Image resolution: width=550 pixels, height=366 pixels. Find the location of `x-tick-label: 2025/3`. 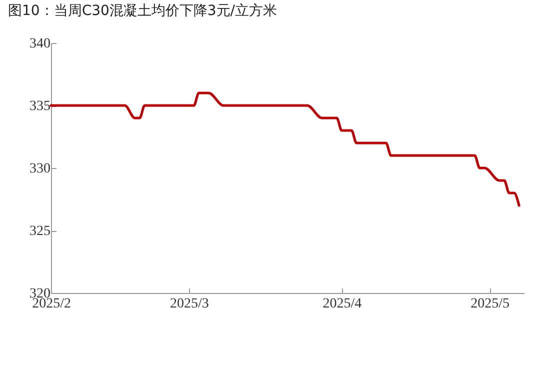

x-tick-label: 2025/3 is located at coordinates (189, 304).